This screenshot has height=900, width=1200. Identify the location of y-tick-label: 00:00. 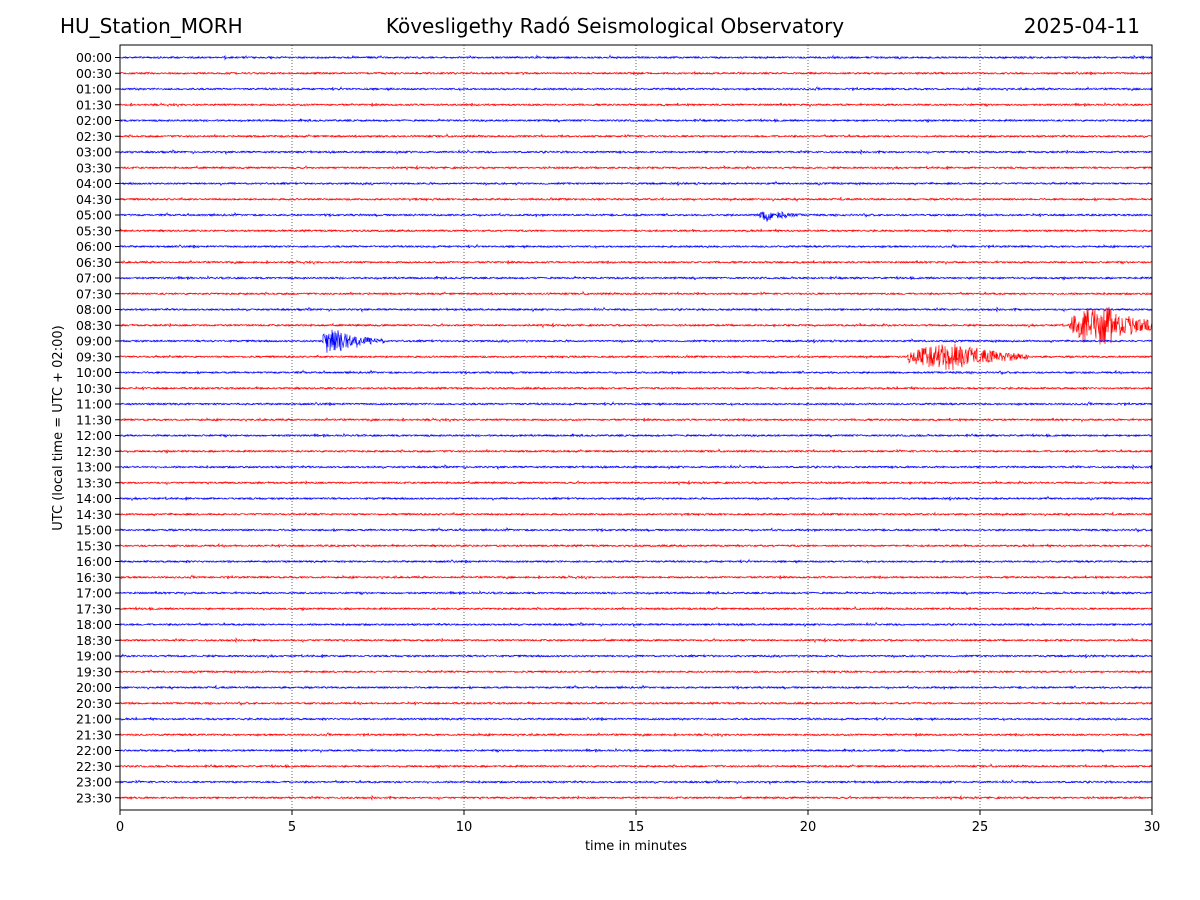
(94, 57).